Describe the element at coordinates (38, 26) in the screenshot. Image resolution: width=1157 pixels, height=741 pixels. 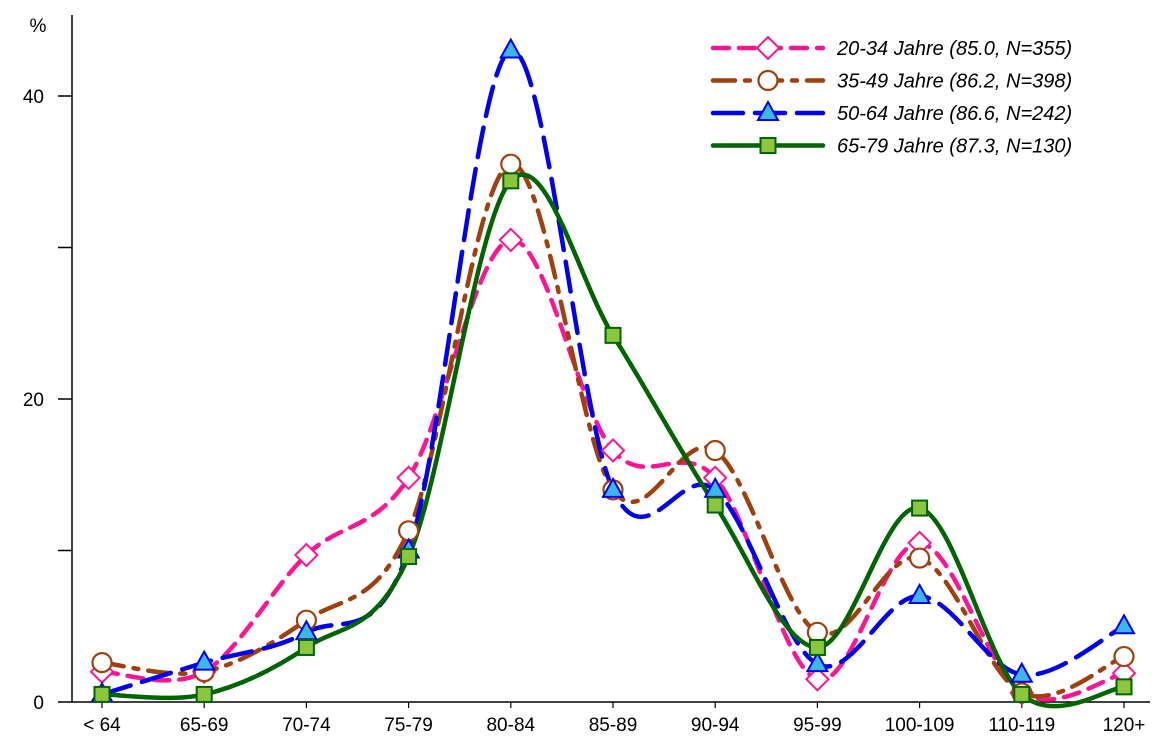
I see `y-axis-unit-label: %` at that location.